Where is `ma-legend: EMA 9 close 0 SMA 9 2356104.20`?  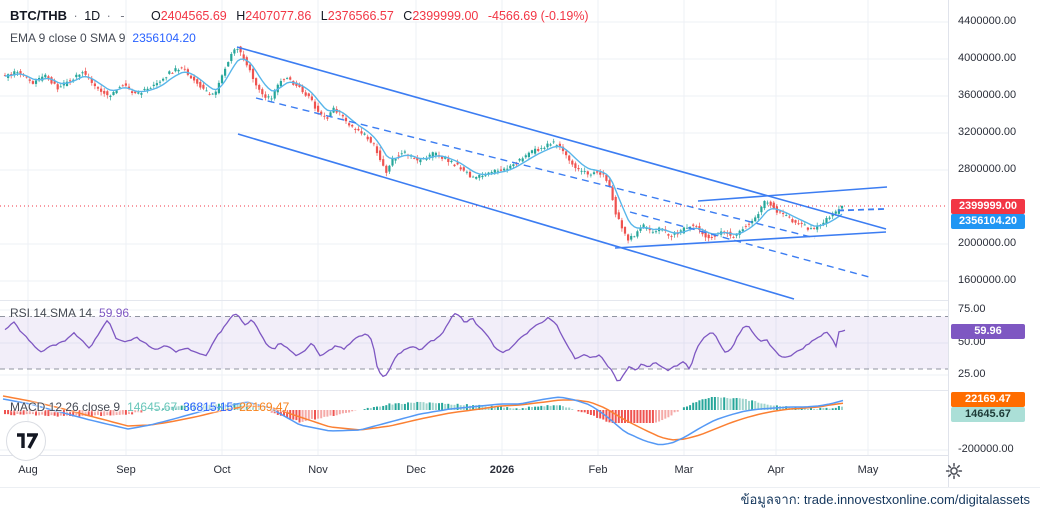 ma-legend: EMA 9 close 0 SMA 9 2356104.20 is located at coordinates (103, 38).